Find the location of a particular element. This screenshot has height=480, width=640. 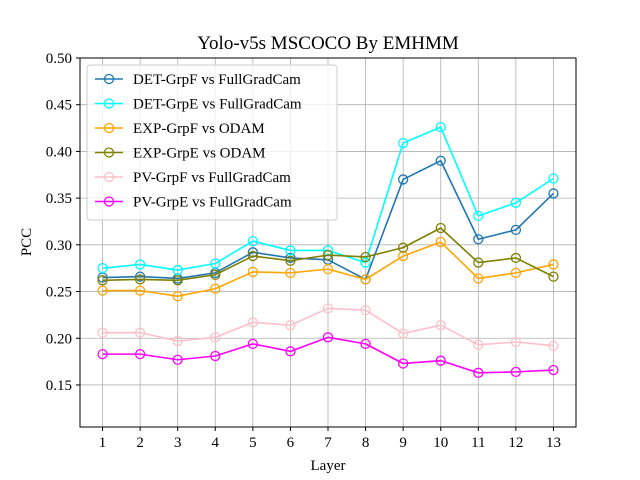

legend-entry: DET-GrpE vs FullGradCam is located at coordinates (198, 105).